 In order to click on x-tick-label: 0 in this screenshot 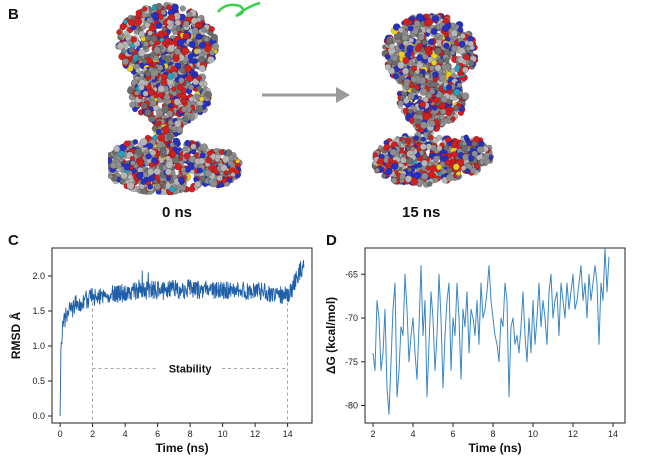, I will do `click(60, 434)`.